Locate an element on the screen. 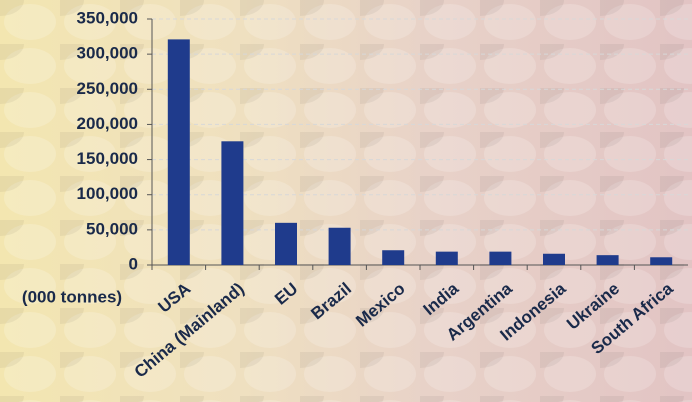 The width and height of the screenshot is (692, 402). y-tick-label: 300,000 is located at coordinates (107, 53).